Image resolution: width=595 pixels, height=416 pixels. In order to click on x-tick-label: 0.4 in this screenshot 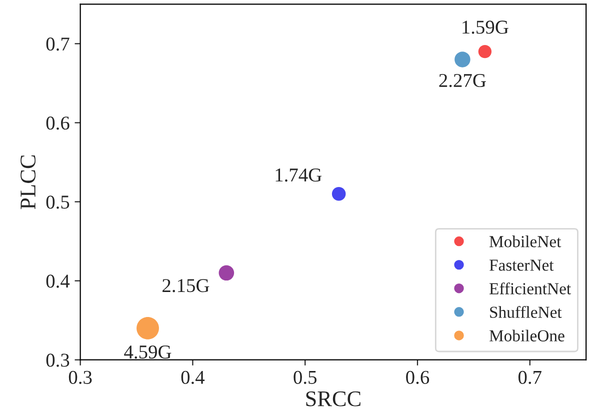, I will do `click(193, 377)`.